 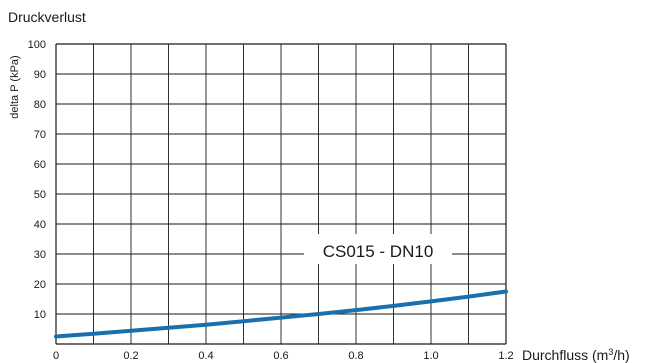 What do you see at coordinates (576, 355) in the screenshot?
I see `x-axis-label: Durchfluss (m3/h)` at bounding box center [576, 355].